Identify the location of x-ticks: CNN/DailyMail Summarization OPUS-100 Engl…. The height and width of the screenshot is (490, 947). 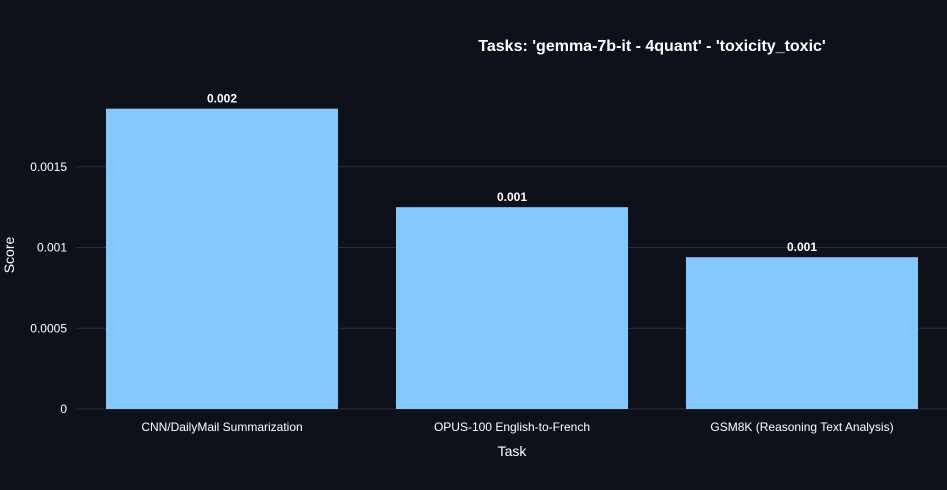
(517, 427).